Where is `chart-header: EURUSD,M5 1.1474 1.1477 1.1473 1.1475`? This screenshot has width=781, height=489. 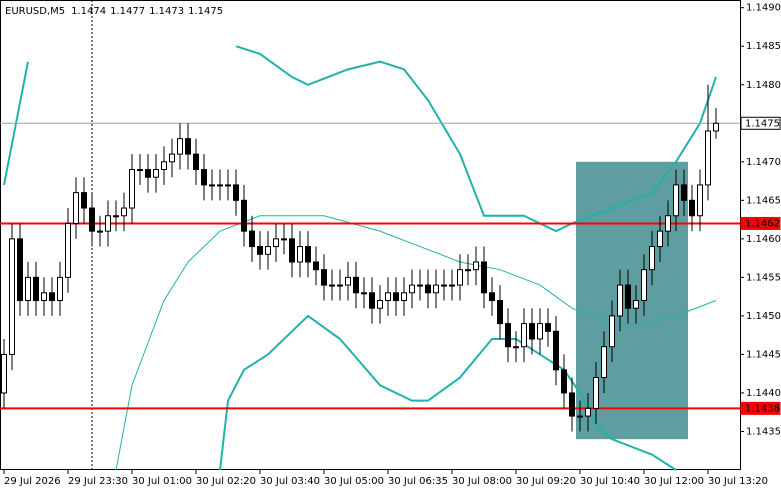 chart-header: EURUSD,M5 1.1474 1.1477 1.1473 1.1475 is located at coordinates (114, 11).